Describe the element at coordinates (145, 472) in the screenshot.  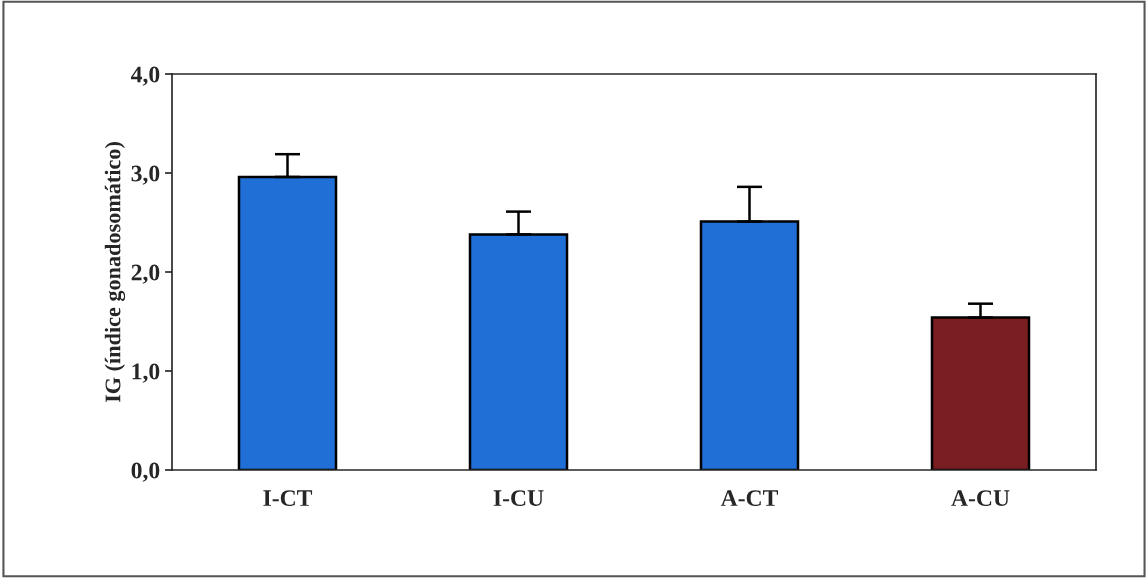
I see `y-tick-label: 0,0` at that location.